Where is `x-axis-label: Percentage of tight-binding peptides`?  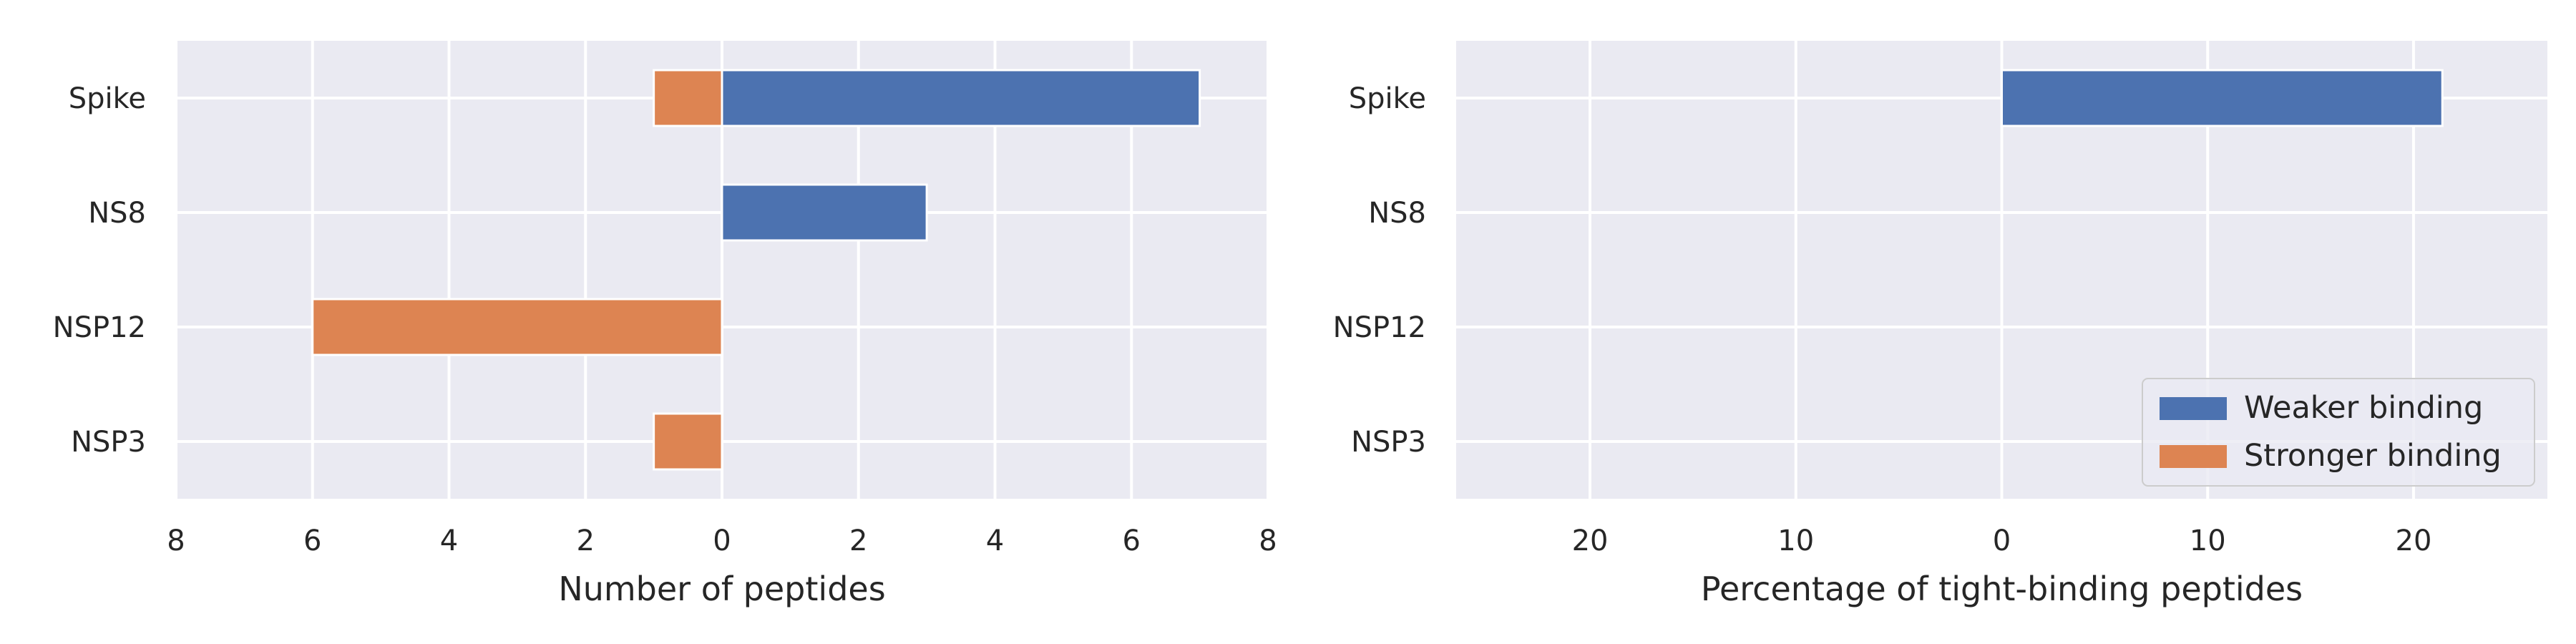
x-axis-label: Percentage of tight-binding peptides is located at coordinates (2002, 589).